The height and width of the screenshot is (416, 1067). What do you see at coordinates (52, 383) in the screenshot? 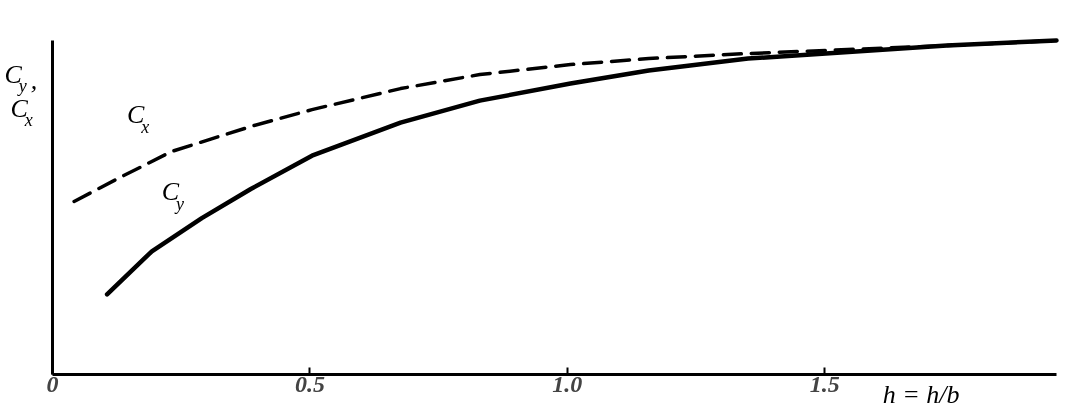
I see `x-tick-label: 0` at bounding box center [52, 383].